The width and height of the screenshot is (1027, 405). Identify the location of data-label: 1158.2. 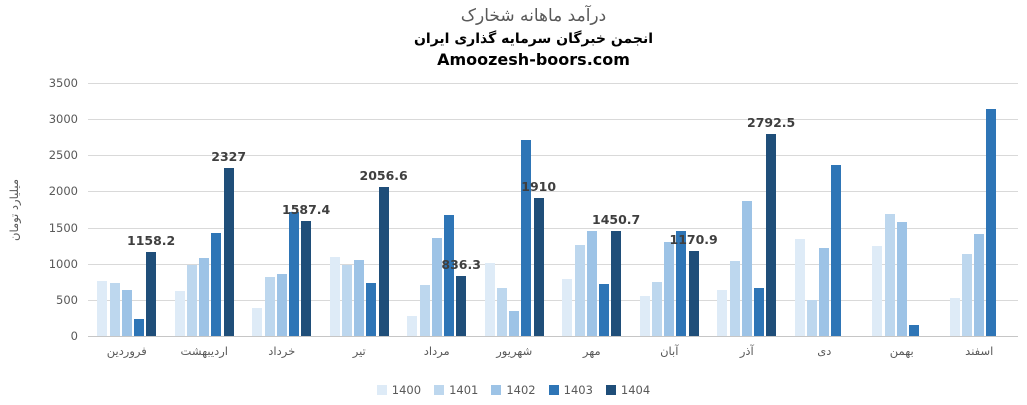
(151, 241).